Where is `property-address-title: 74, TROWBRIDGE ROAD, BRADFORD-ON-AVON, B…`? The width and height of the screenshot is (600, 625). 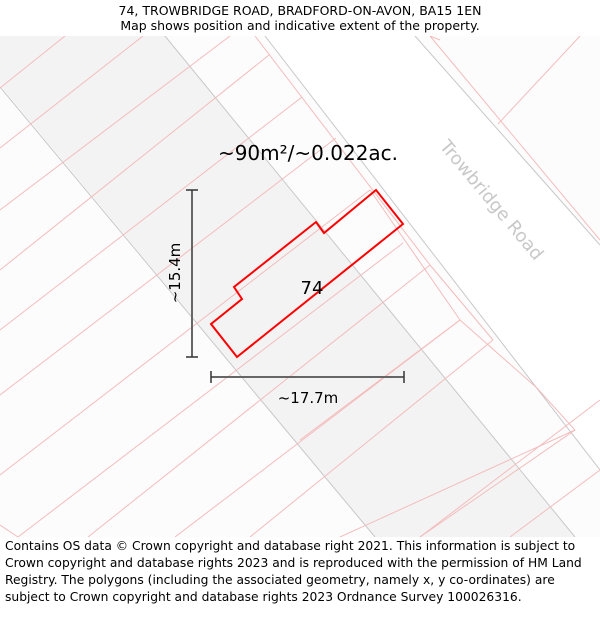 property-address-title: 74, TROWBRIDGE ROAD, BRADFORD-ON-AVON, B… is located at coordinates (300, 10).